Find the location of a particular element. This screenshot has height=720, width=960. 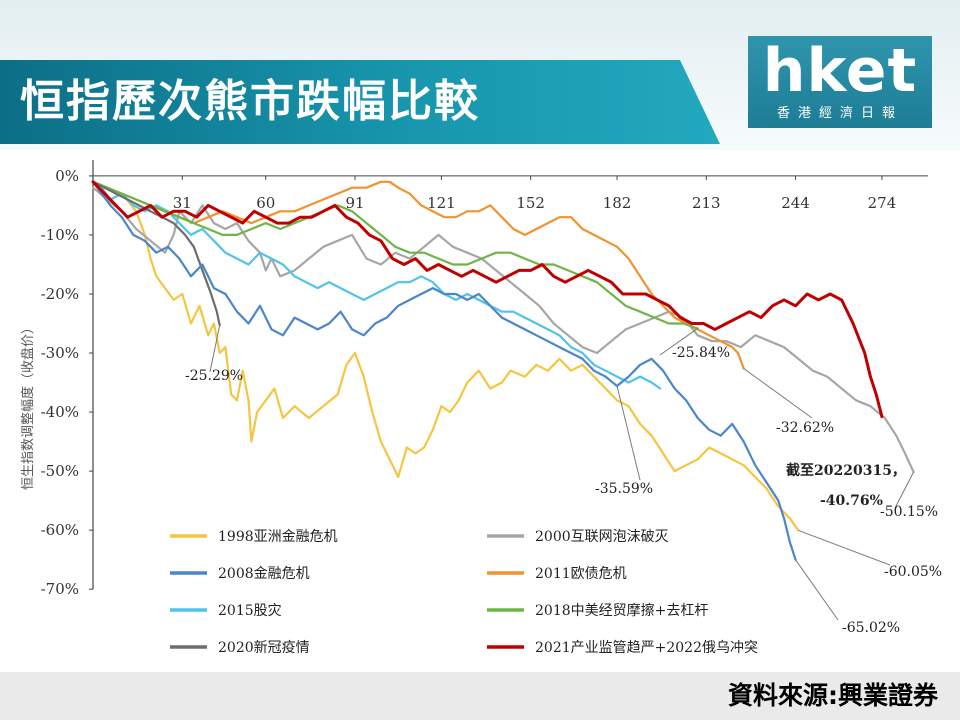

annotation-euro: -32.62% is located at coordinates (805, 428).